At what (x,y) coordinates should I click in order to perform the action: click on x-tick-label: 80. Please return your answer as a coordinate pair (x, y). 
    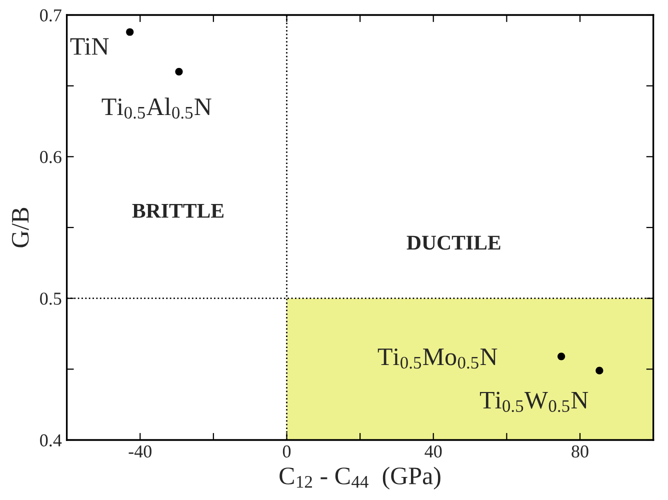
    Looking at the image, I should click on (580, 451).